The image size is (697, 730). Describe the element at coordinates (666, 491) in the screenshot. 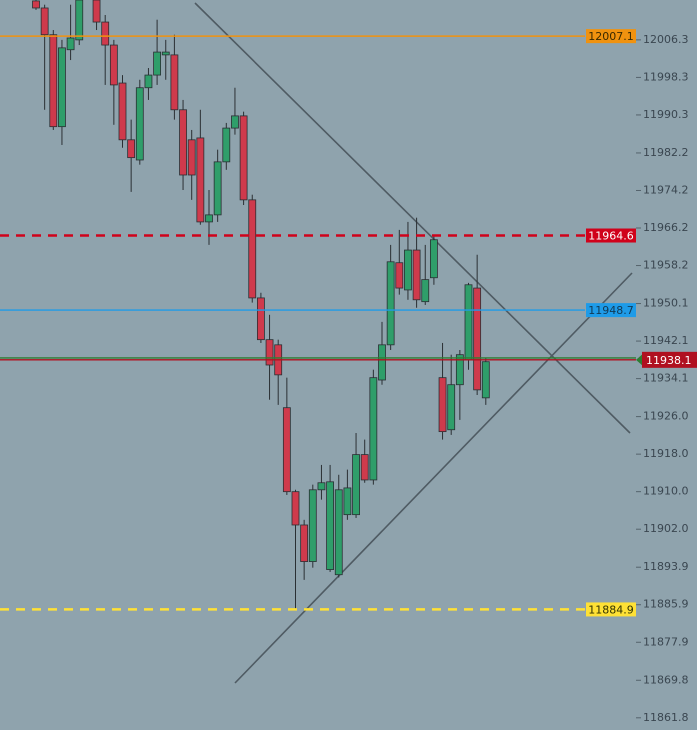

I see `y-tick-label: 11910.0` at that location.